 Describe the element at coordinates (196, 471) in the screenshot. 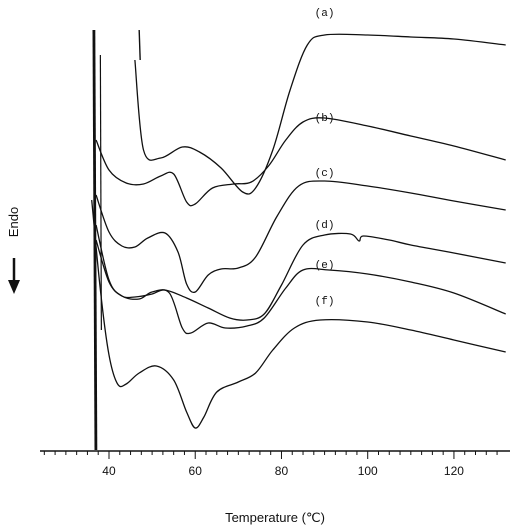

I see `x-tick-label: 60` at that location.